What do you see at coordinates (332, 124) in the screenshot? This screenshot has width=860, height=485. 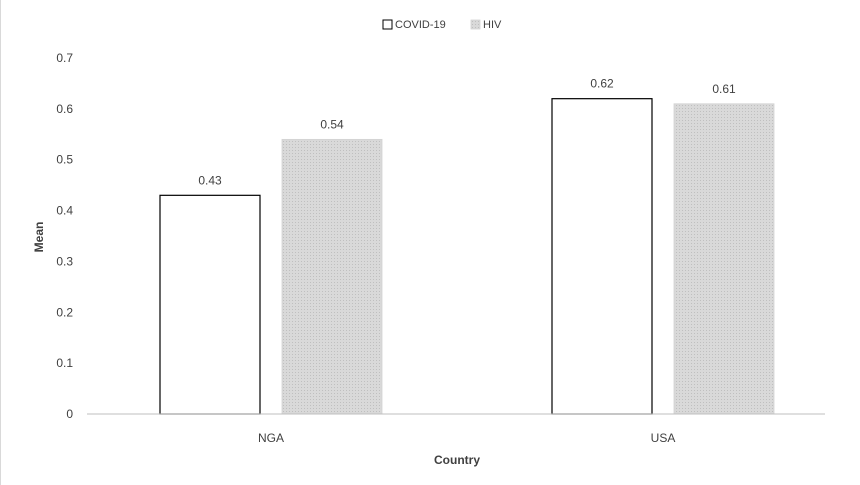 I see `data-label-nga-hiv: 0.54` at bounding box center [332, 124].